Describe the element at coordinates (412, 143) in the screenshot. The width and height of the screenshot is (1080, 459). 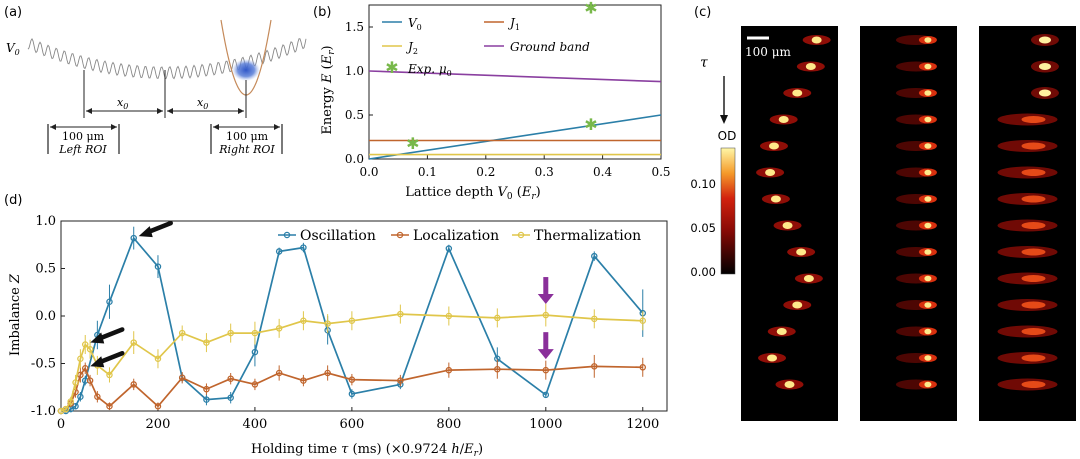
I see `scatter-point-exp-mu0-0: ✱` at that location.